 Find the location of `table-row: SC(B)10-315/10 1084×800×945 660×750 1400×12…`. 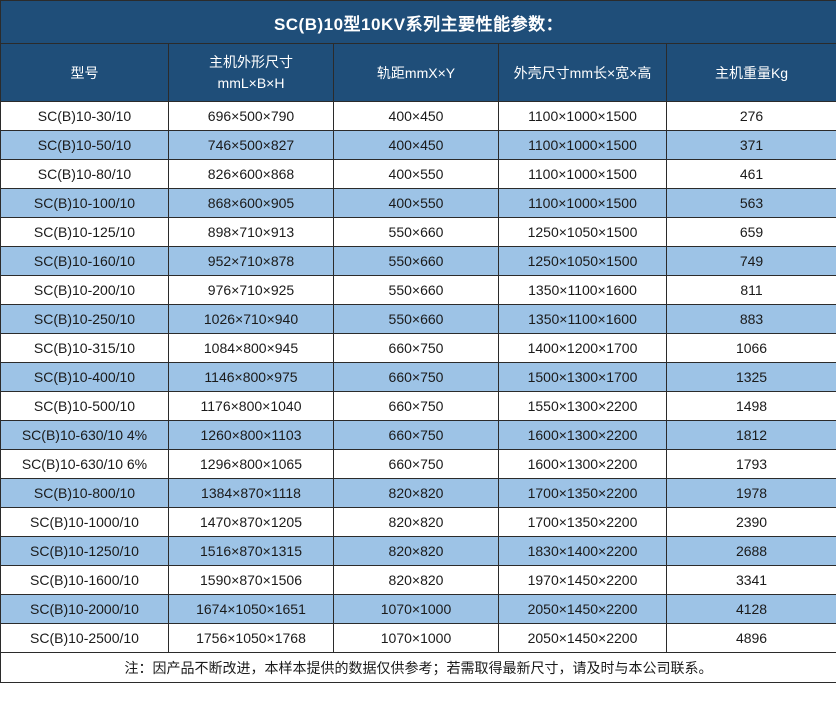

table-row: SC(B)10-315/10 1084×800×945 660×750 1400×12… is located at coordinates (418, 348).